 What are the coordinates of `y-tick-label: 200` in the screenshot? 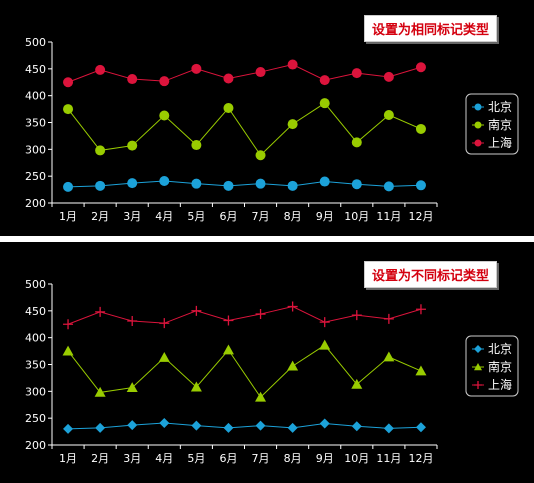 It's located at (35, 445).